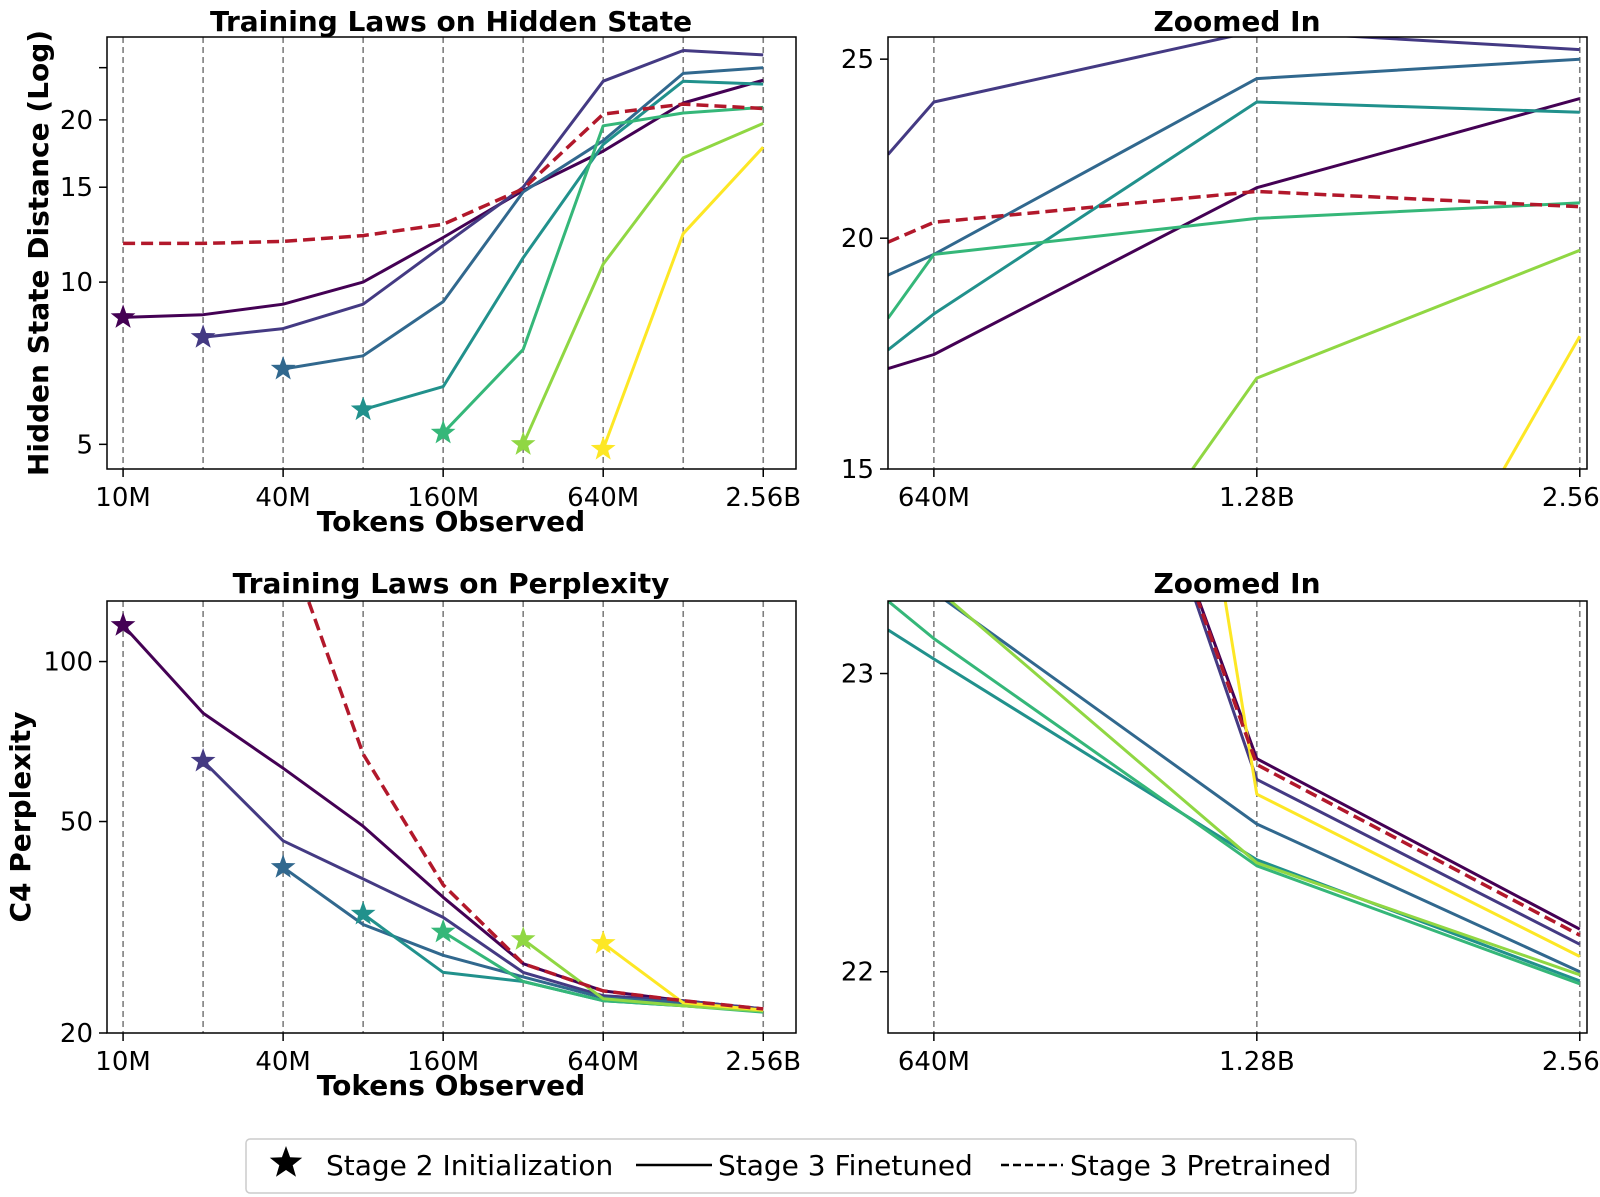 The height and width of the screenshot is (1197, 1600). I want to click on y-tick-label: 23, so click(857, 675).